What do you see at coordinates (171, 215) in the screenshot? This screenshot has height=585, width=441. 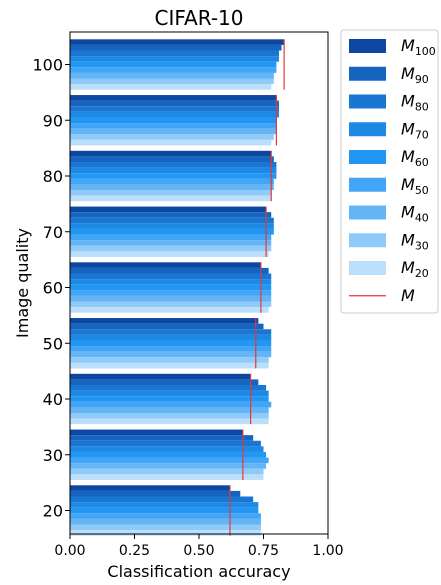 I see `bar-70-M90` at bounding box center [171, 215].